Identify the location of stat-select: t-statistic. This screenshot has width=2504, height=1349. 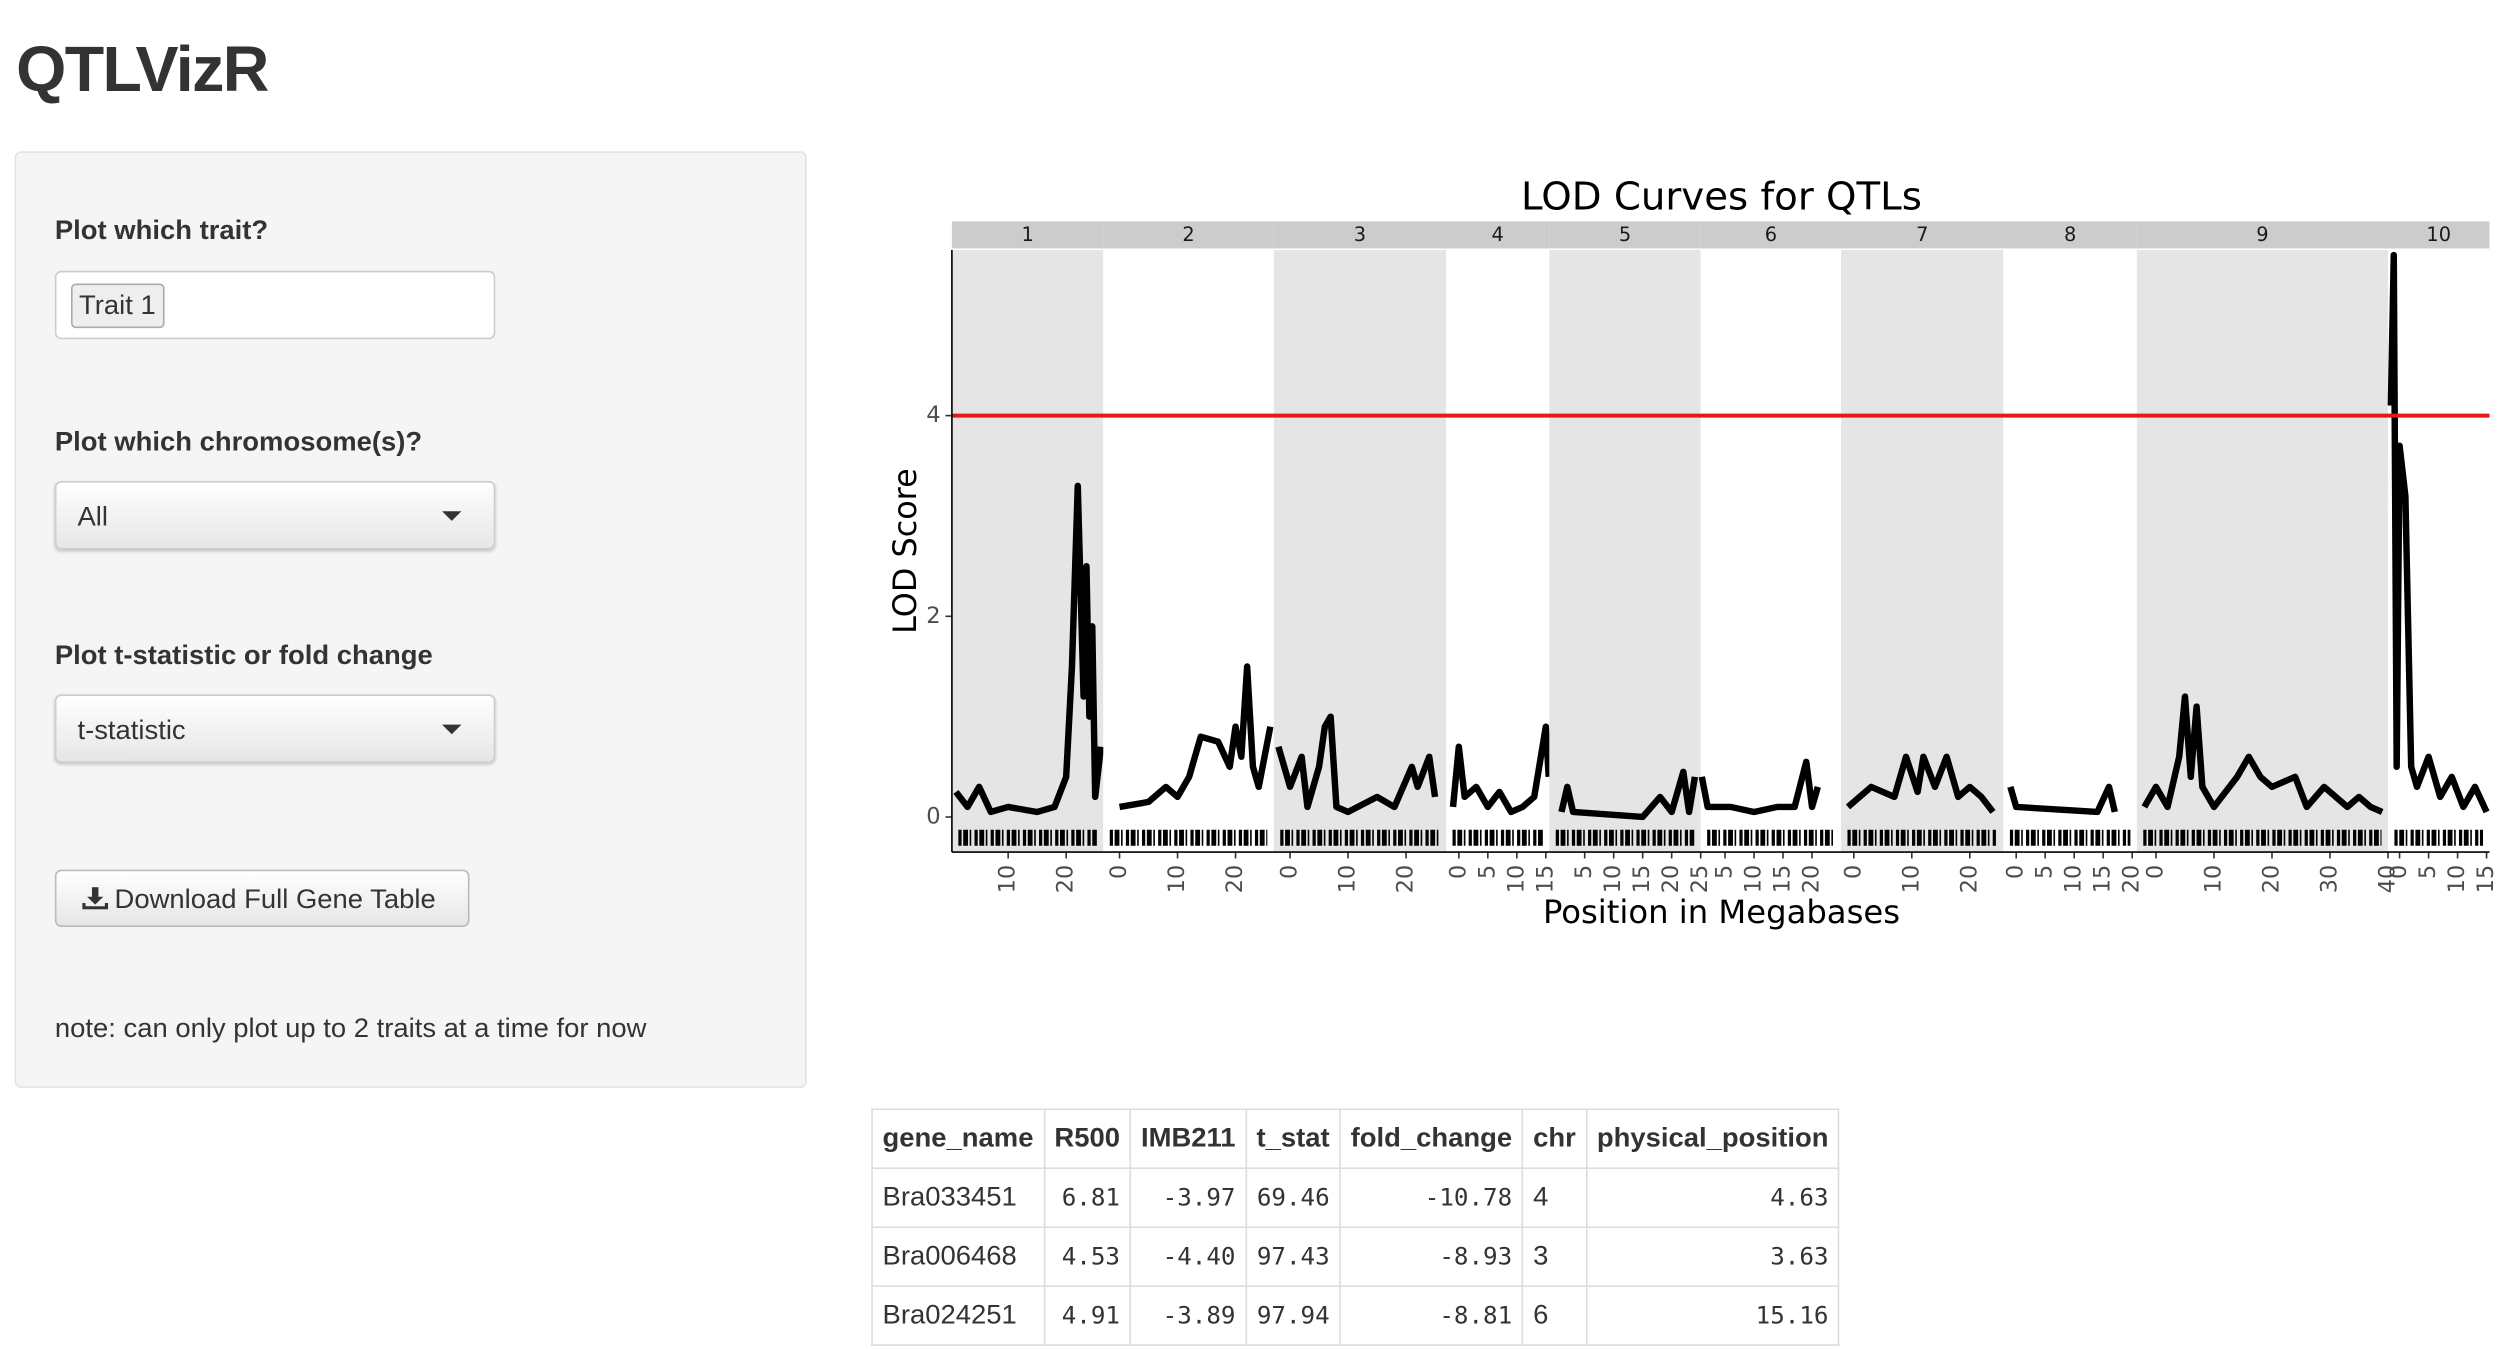
(275, 728).